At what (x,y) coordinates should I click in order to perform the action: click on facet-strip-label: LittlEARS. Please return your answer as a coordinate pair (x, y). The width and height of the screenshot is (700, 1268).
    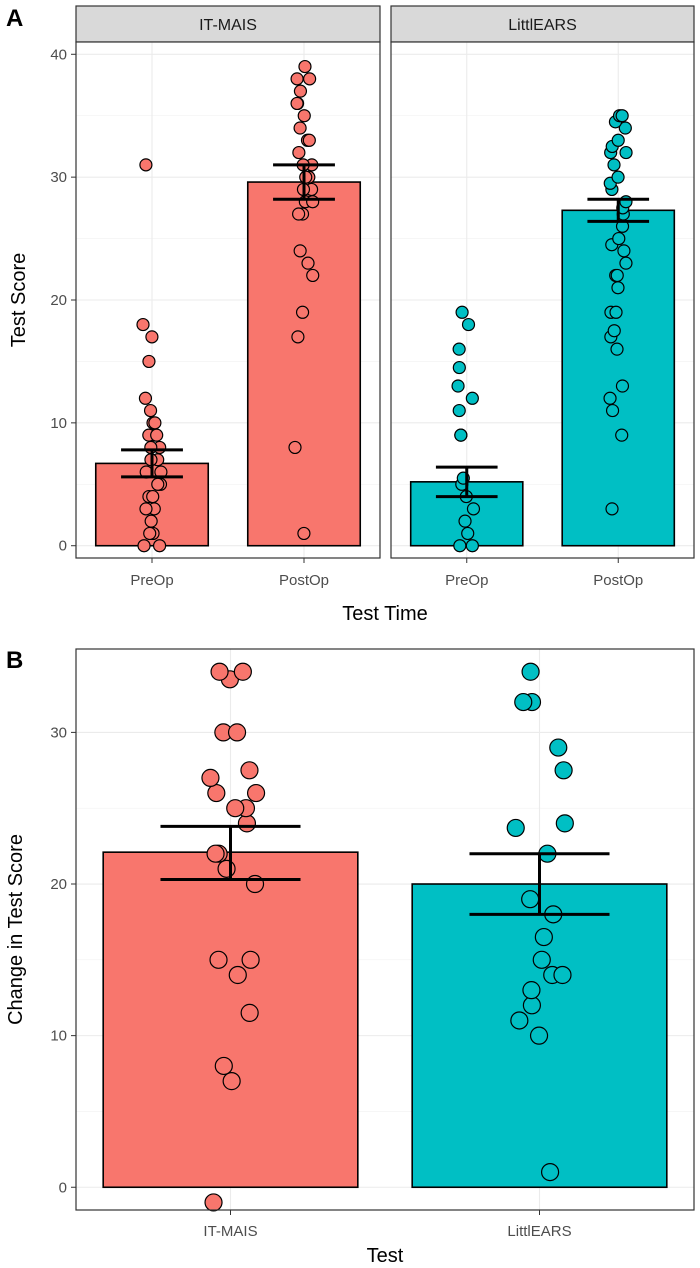
    Looking at the image, I should click on (542, 25).